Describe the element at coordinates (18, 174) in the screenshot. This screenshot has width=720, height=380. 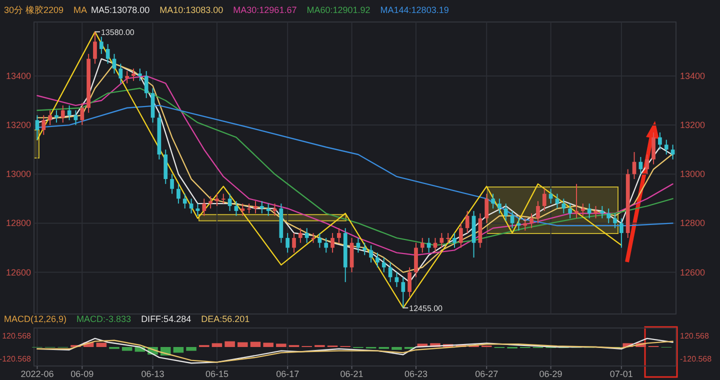
I see `y-tick-label: 13000` at that location.